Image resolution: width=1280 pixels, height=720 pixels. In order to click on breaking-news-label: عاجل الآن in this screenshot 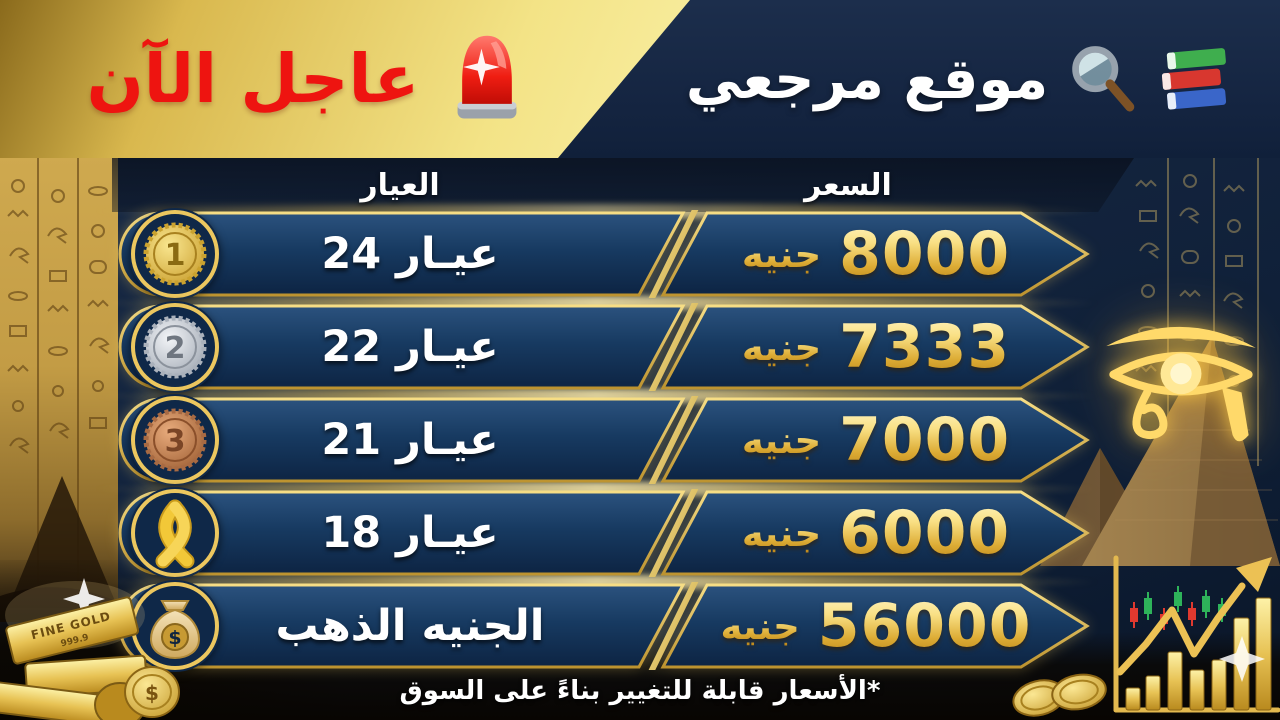, I will do `click(253, 79)`.